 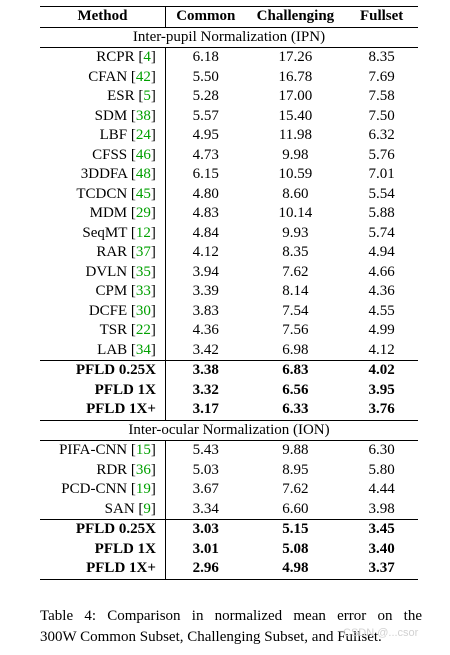 What do you see at coordinates (381, 154) in the screenshot?
I see `fullset-value: 5.76` at bounding box center [381, 154].